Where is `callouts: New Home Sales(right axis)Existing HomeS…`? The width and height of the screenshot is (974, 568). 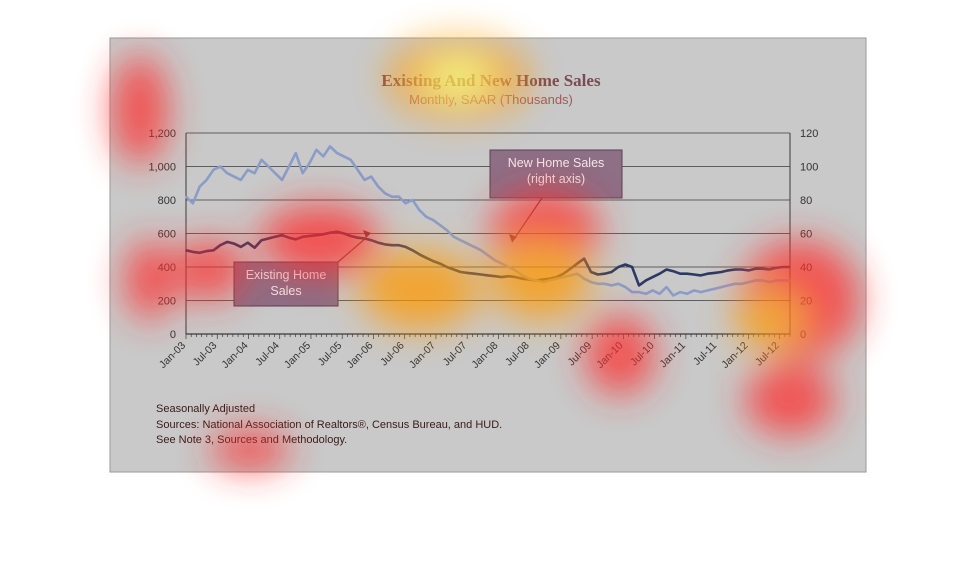
callouts: New Home Sales(right axis)Existing HomeS… is located at coordinates (428, 228).